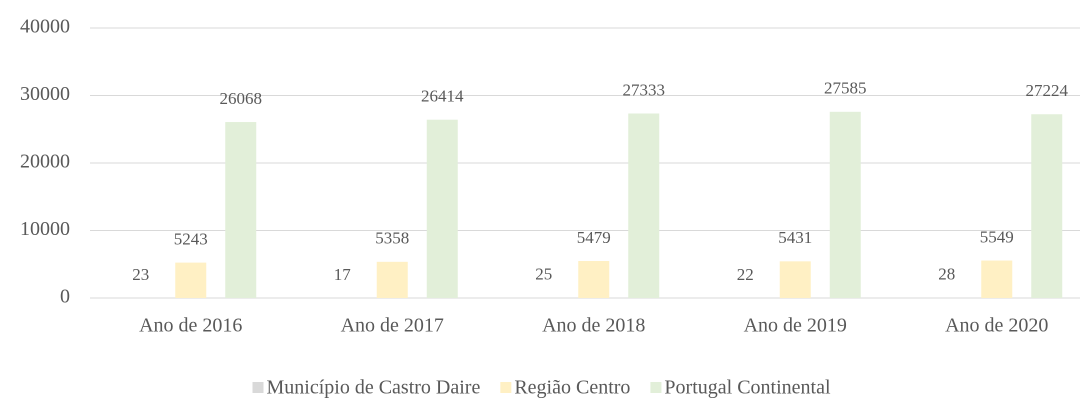  I want to click on y-tick-label: 20000, so click(45, 162).